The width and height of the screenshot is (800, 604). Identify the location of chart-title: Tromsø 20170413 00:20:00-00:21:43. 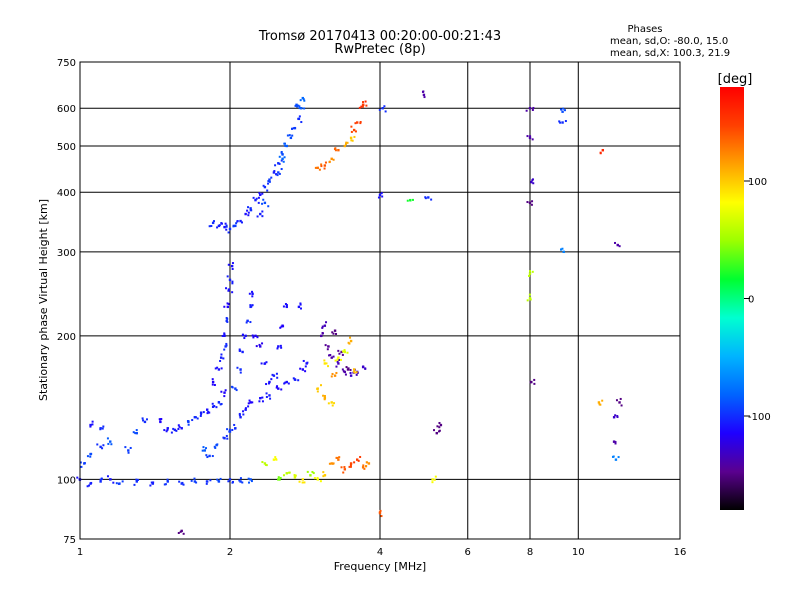
(379, 36).